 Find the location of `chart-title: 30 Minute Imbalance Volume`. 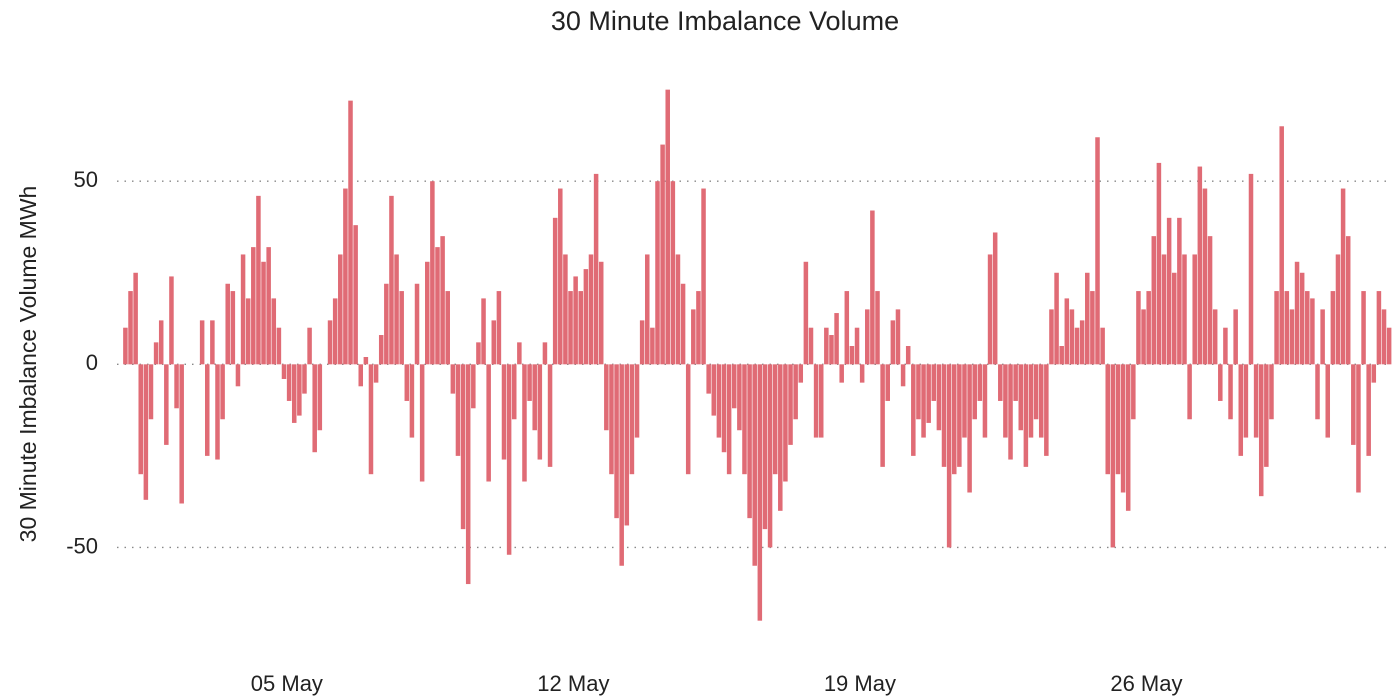

chart-title: 30 Minute Imbalance Volume is located at coordinates (725, 21).